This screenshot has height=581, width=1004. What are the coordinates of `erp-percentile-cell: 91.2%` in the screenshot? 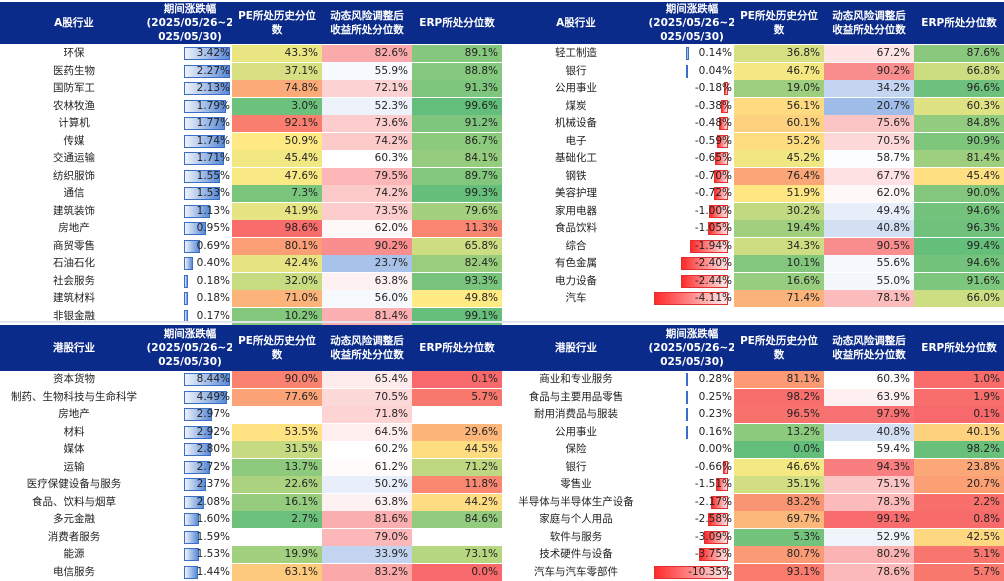 It's located at (457, 123).